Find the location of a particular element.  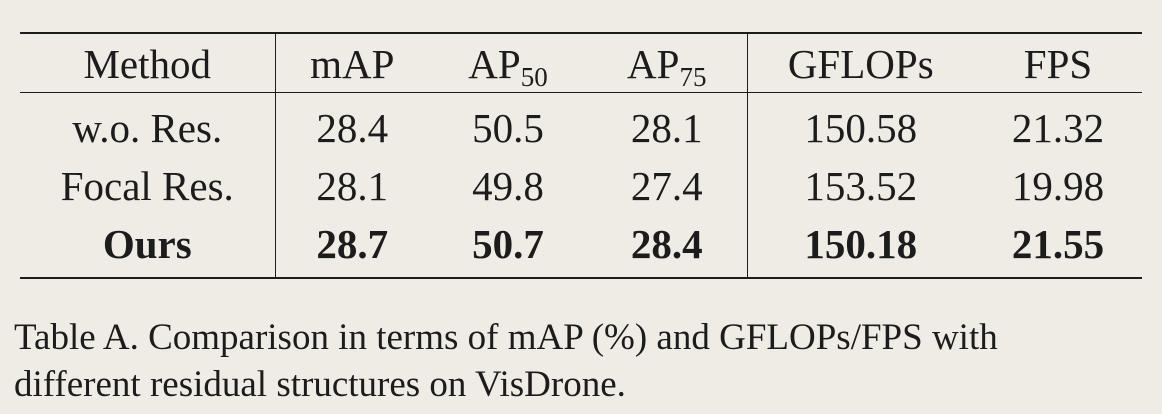

header-method: Method is located at coordinates (148, 63).